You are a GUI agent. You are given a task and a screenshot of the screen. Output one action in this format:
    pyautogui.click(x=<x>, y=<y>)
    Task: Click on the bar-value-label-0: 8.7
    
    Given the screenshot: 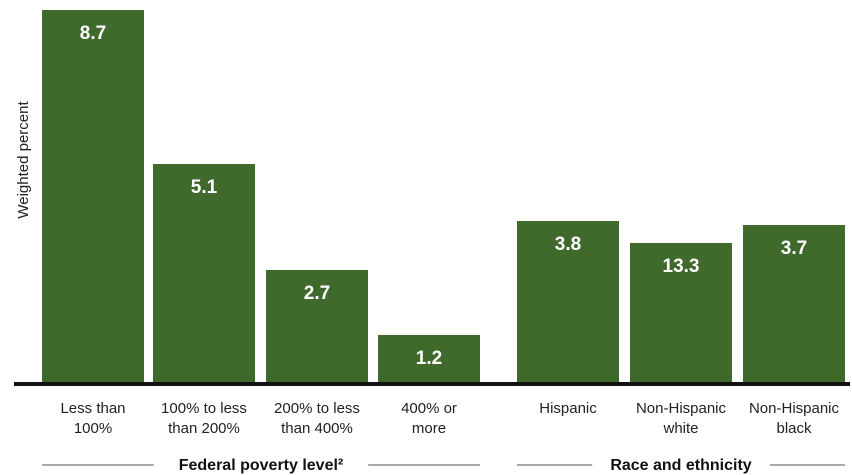 What is the action you would take?
    pyautogui.click(x=93, y=33)
    